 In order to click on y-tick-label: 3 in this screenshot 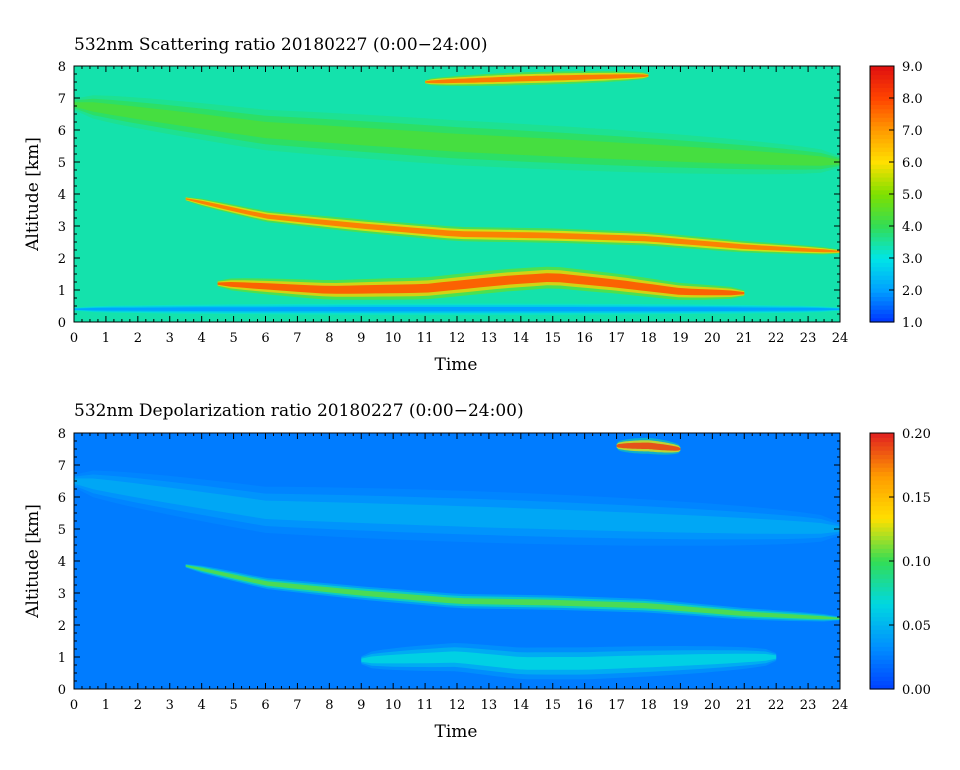, I will do `click(62, 227)`.